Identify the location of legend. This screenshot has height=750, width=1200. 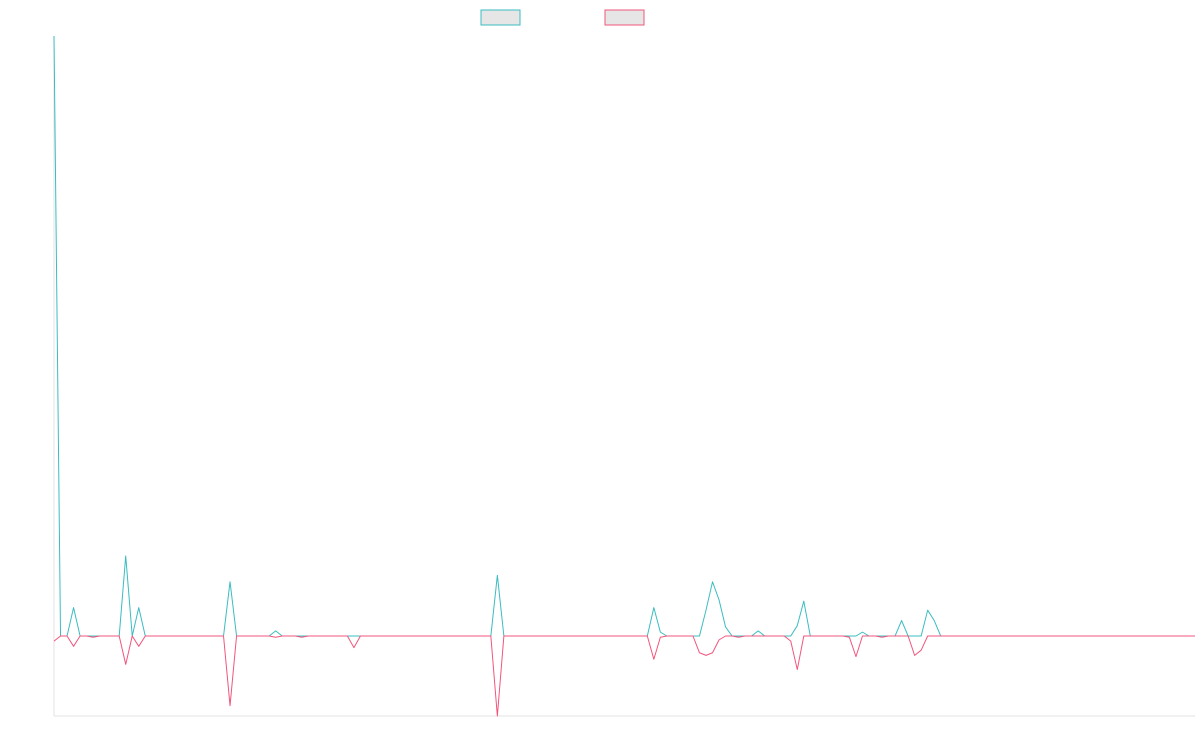
(562, 17).